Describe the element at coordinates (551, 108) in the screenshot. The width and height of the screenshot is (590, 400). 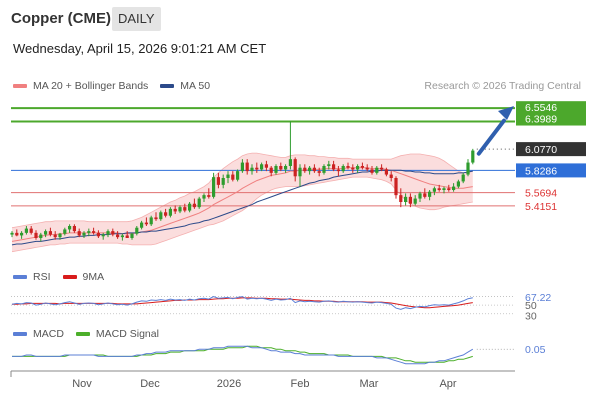
I see `level-tag-resistance` at that location.